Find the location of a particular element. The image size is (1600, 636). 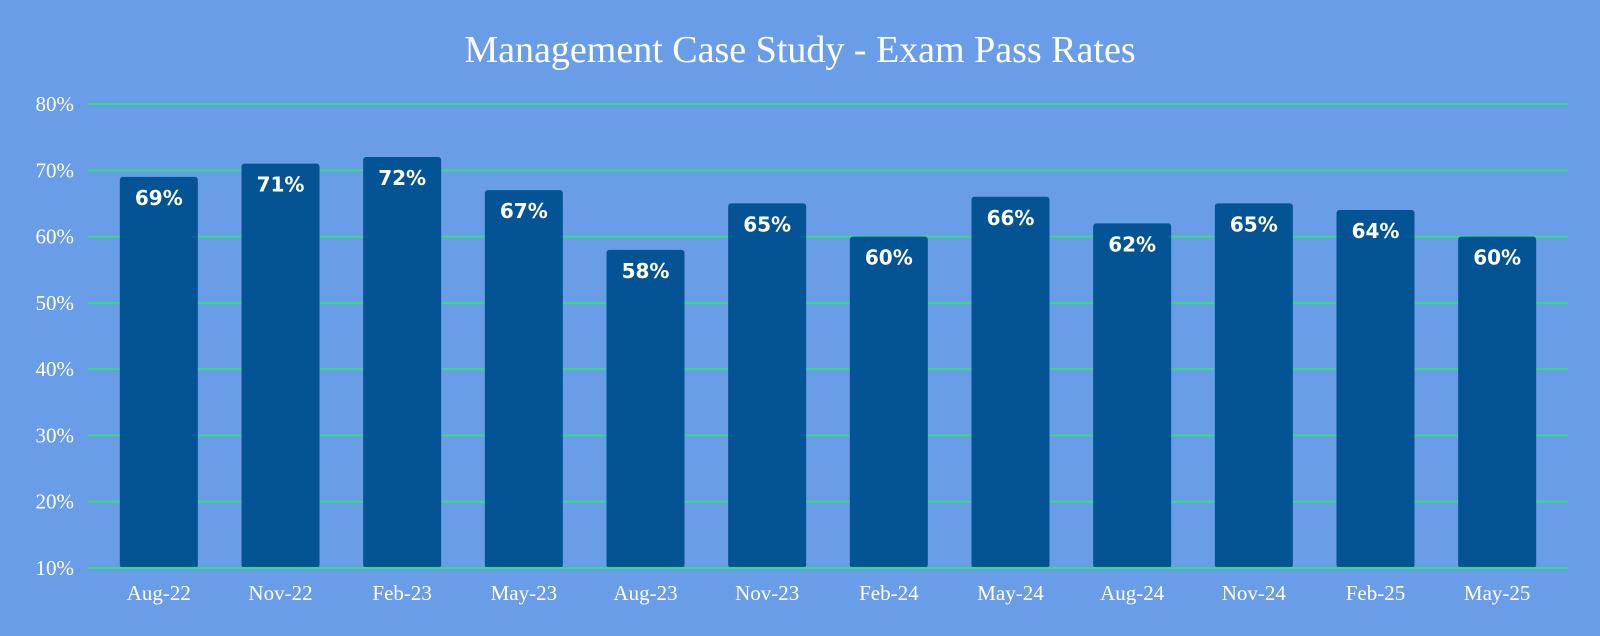

data-label: 71% is located at coordinates (281, 185).